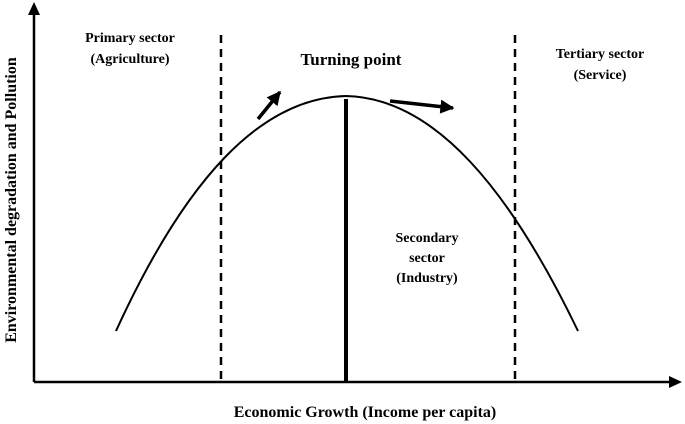  Describe the element at coordinates (269, 105) in the screenshot. I see `rising-arrow-icon` at that location.